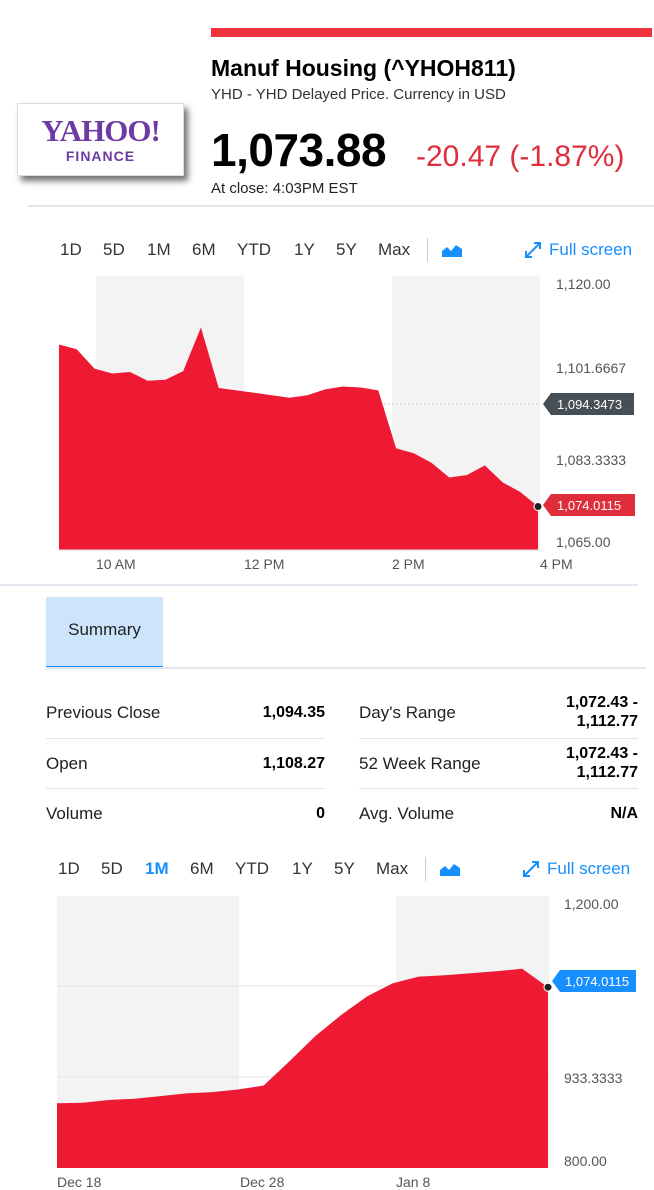 The width and height of the screenshot is (654, 1190). Describe the element at coordinates (408, 564) in the screenshot. I see `x-tick: 2 PM` at that location.